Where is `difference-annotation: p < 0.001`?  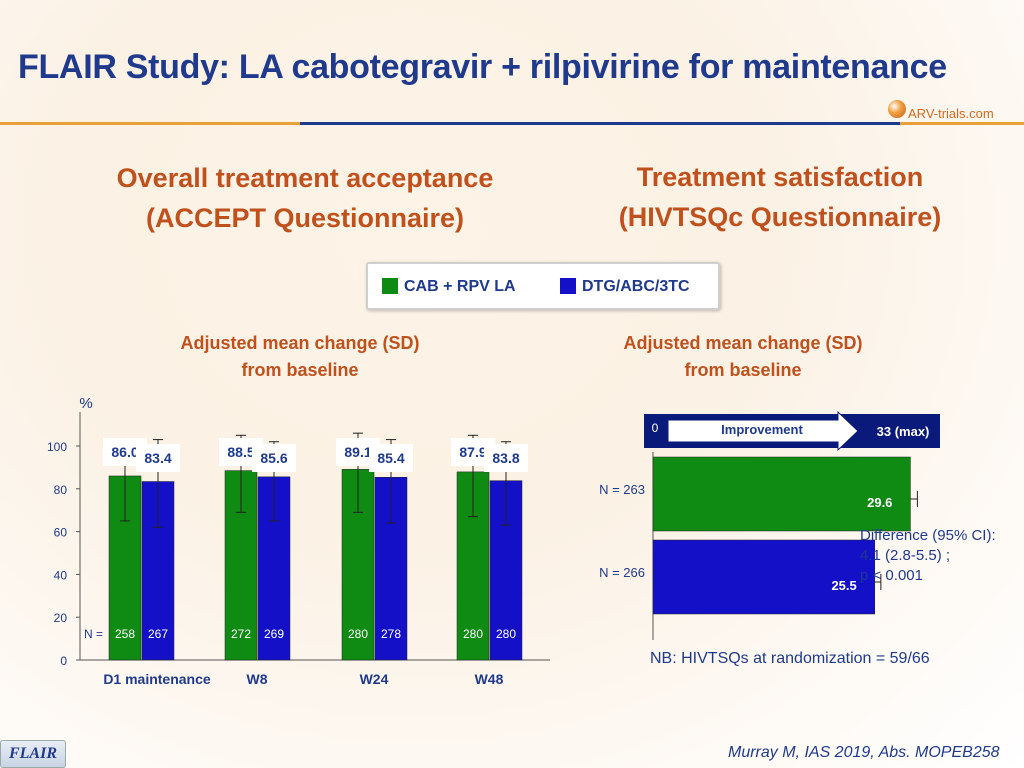
difference-annotation: p < 0.001 is located at coordinates (891, 575).